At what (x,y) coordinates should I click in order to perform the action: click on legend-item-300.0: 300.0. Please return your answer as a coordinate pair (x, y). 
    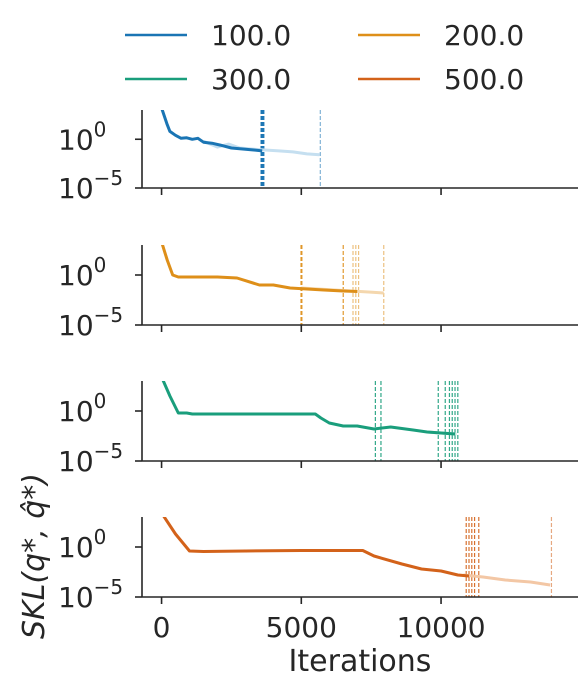
    Looking at the image, I should click on (208, 79).